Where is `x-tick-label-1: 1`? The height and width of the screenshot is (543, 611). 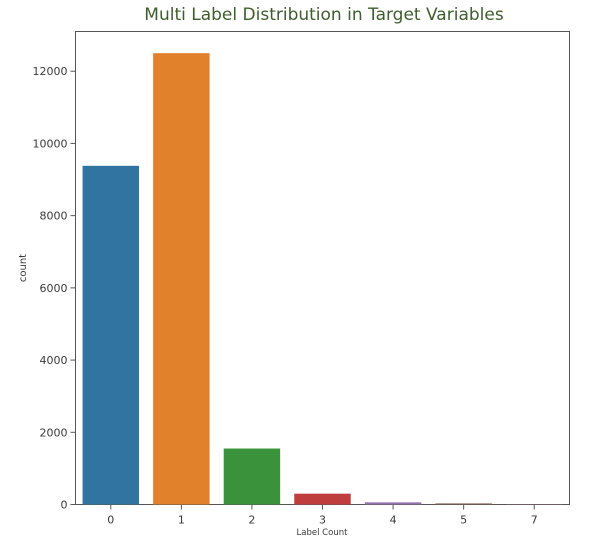 x-tick-label-1: 1 is located at coordinates (181, 520).